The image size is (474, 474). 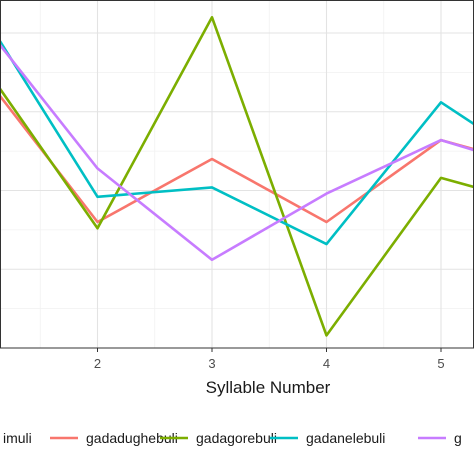 I want to click on x-axis-ticks: 2 3 4 5, so click(x=269, y=359).